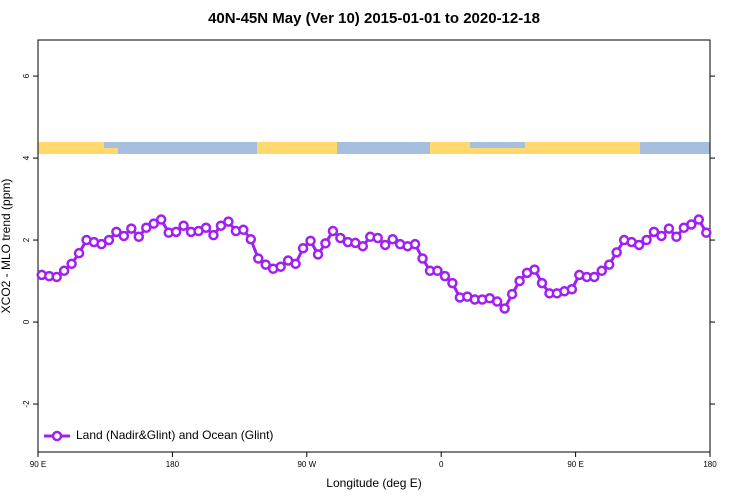  I want to click on x-axis-label: Longitude (deg E), so click(373, 483).